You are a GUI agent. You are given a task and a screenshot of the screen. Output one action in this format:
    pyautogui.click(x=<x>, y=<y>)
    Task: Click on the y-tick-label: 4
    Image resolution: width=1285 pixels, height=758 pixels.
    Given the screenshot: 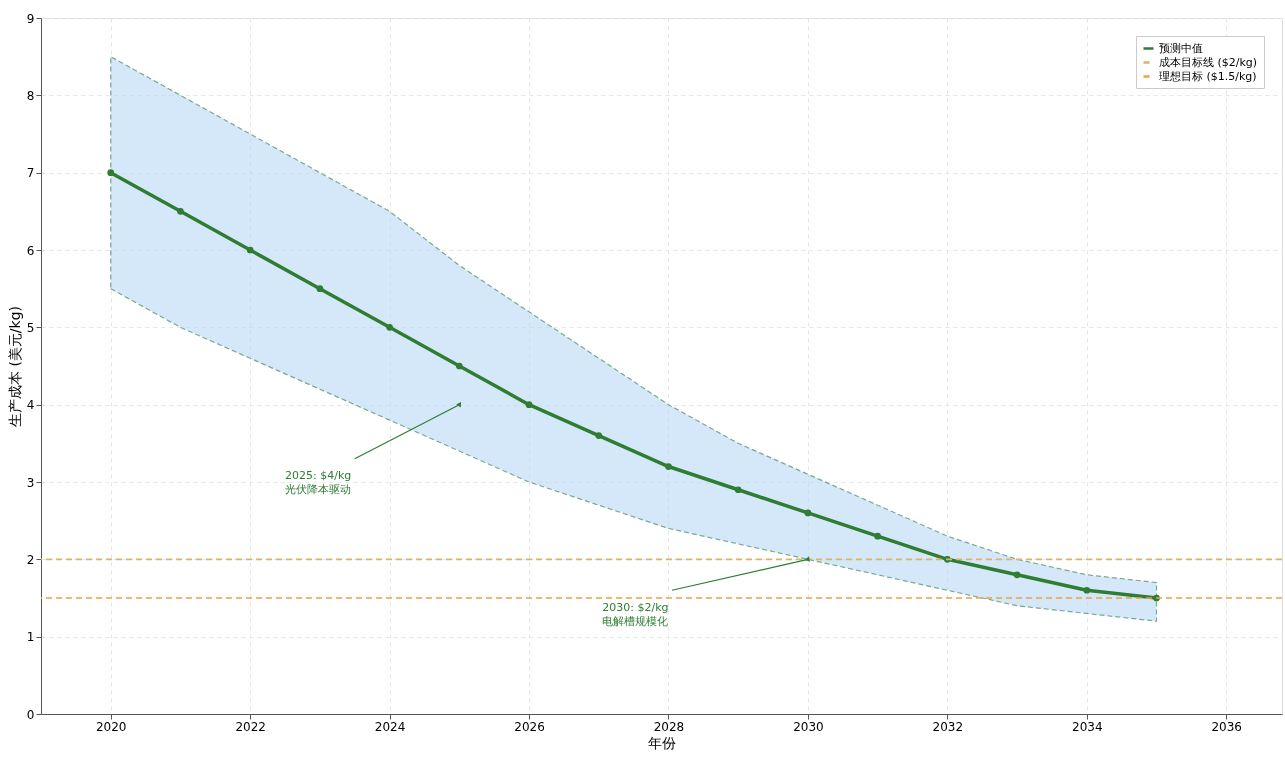 What is the action you would take?
    pyautogui.click(x=30, y=405)
    